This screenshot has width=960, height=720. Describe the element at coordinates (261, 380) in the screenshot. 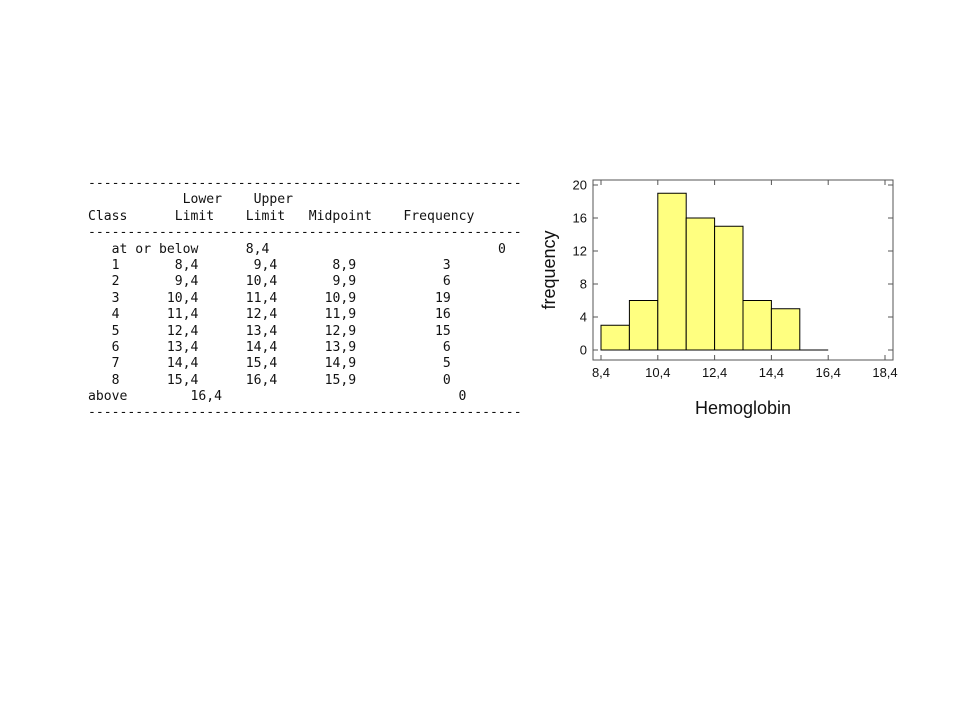

I see `row-upper-limit: 16,4` at that location.